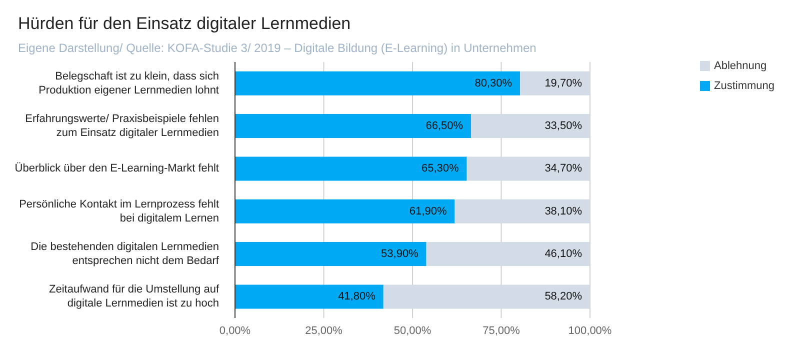  Describe the element at coordinates (493, 83) in the screenshot. I see `data-label: 80,30%` at that location.